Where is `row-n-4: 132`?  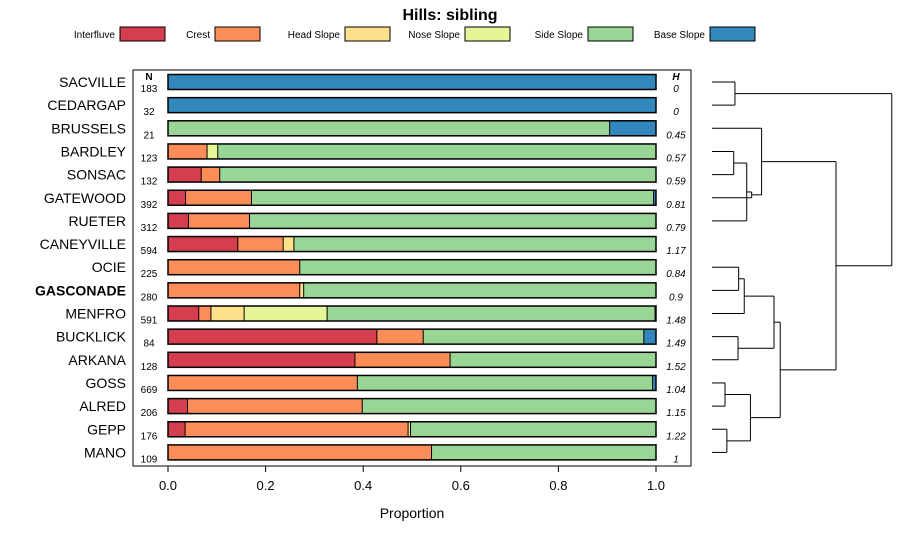
row-n-4: 132 is located at coordinates (149, 182).